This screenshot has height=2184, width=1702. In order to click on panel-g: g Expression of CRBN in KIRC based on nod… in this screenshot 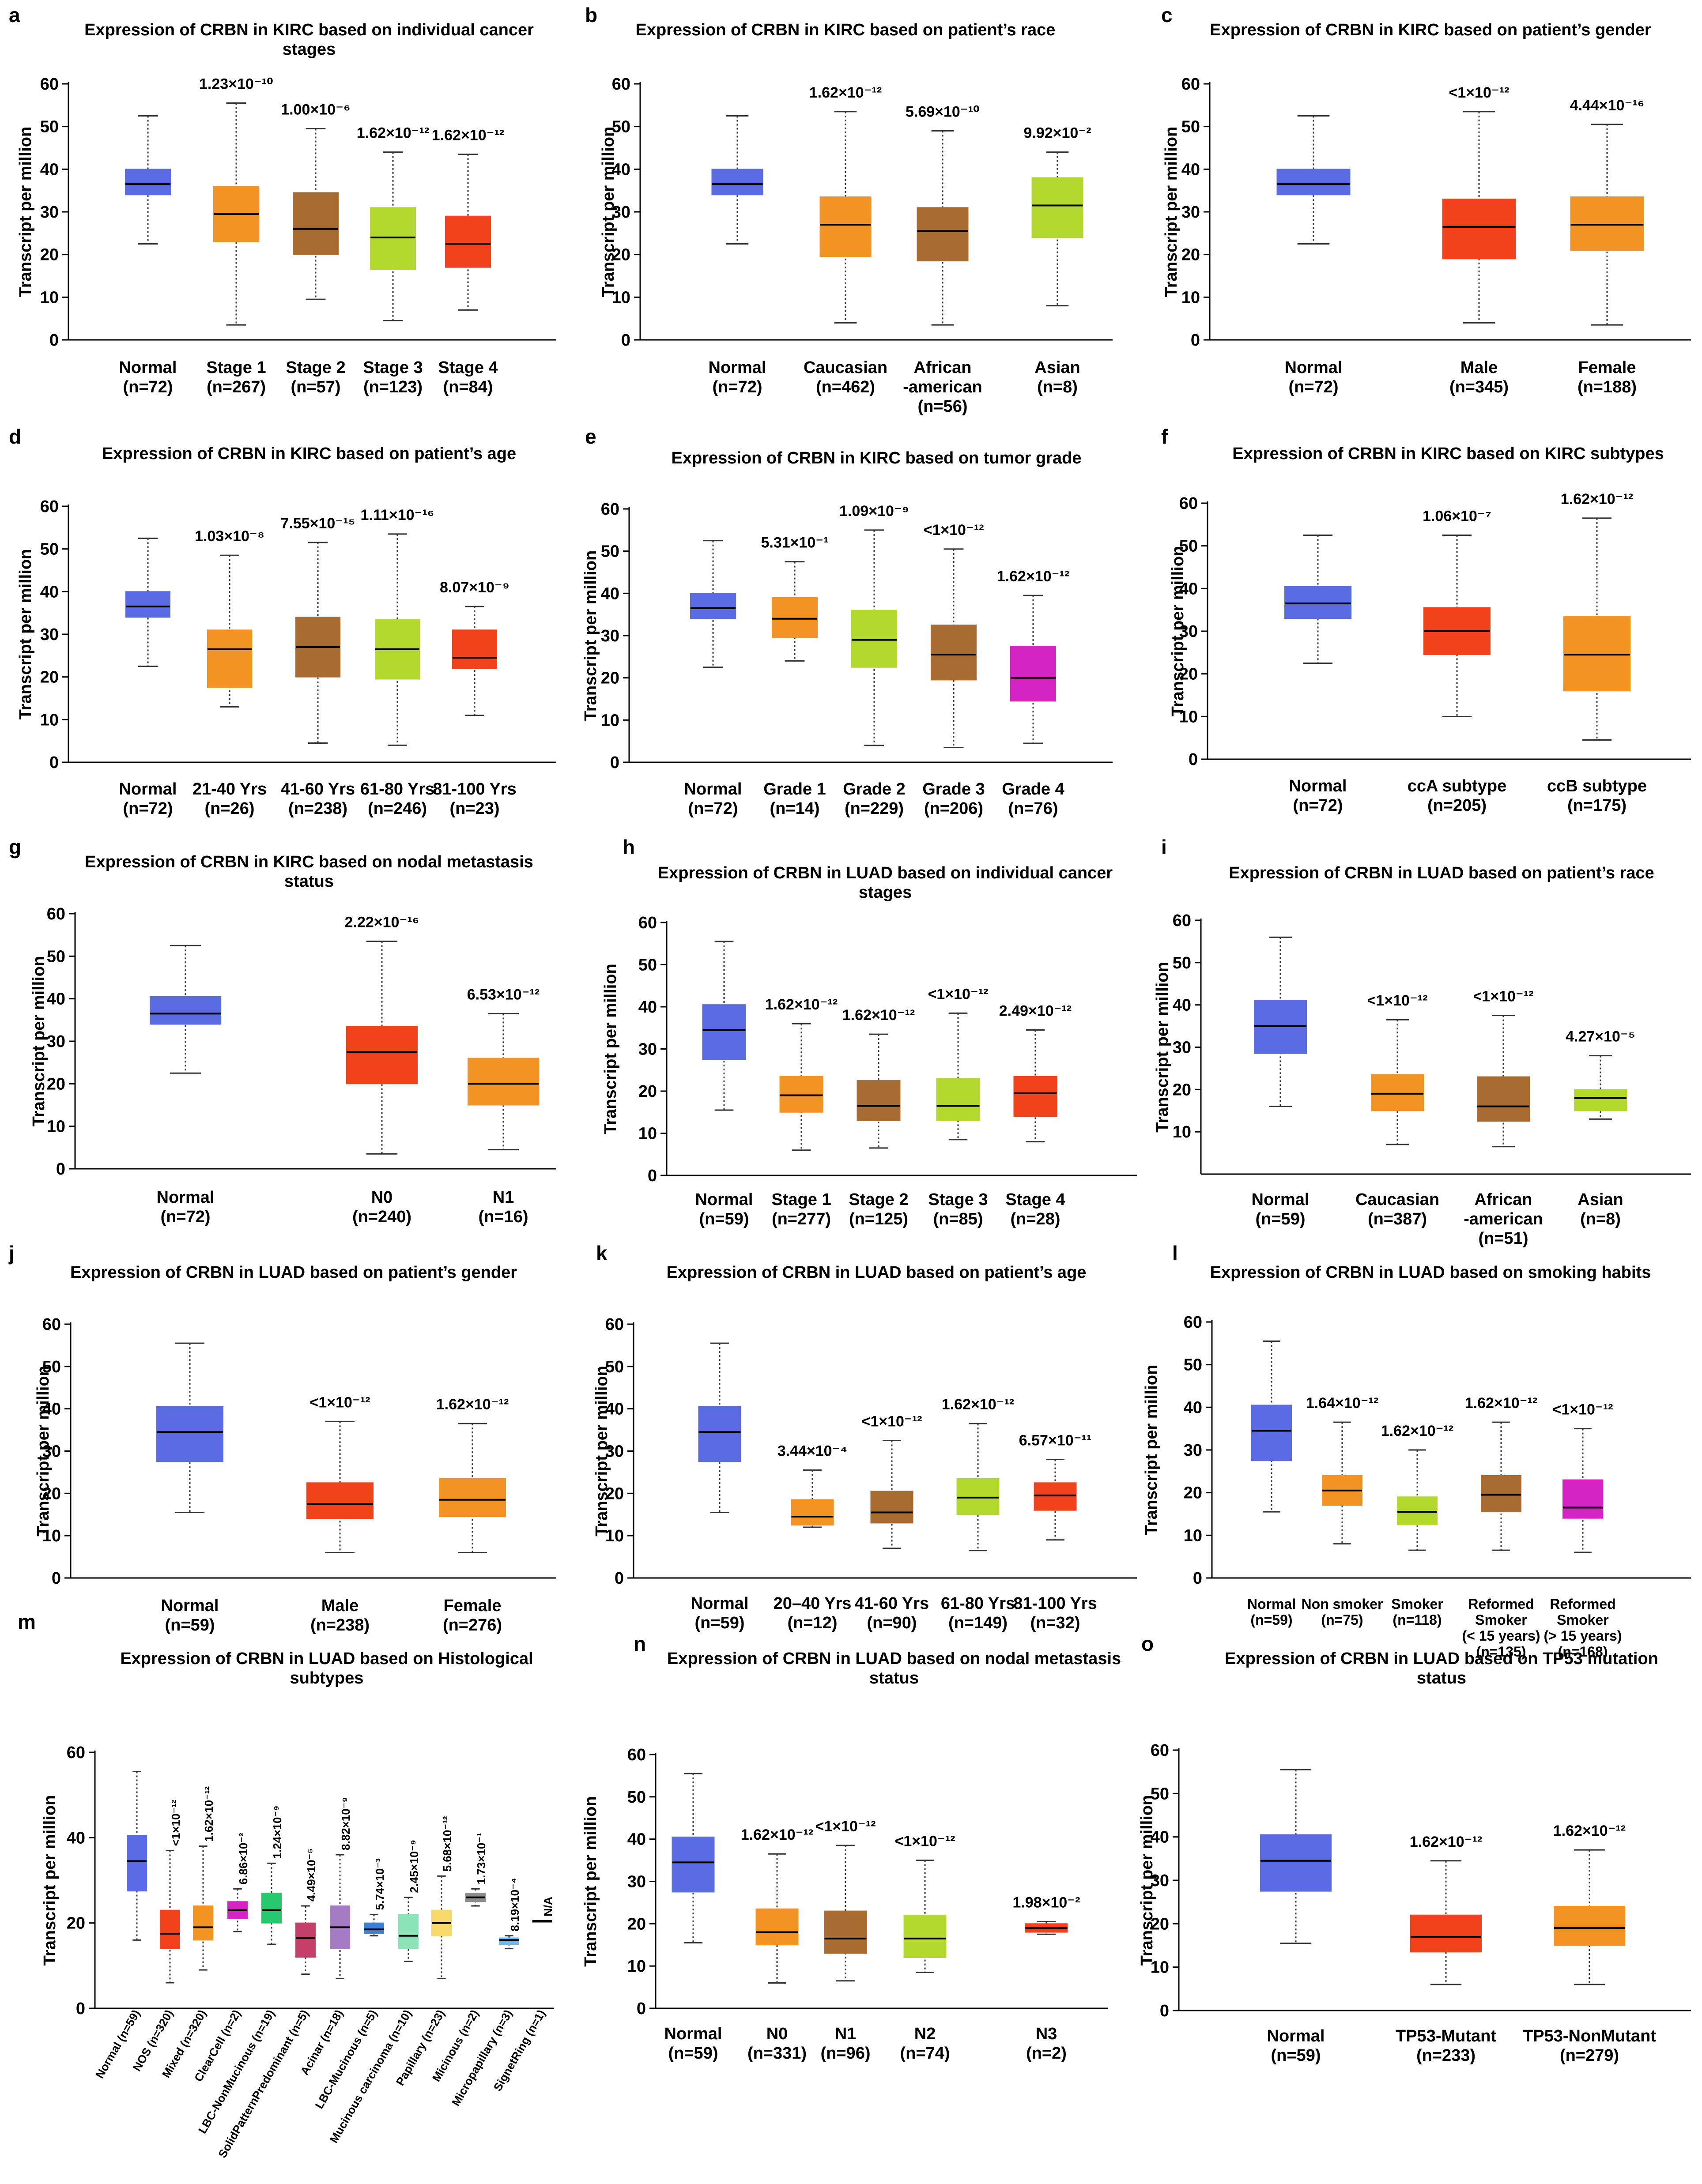, I will do `click(282, 1031)`.